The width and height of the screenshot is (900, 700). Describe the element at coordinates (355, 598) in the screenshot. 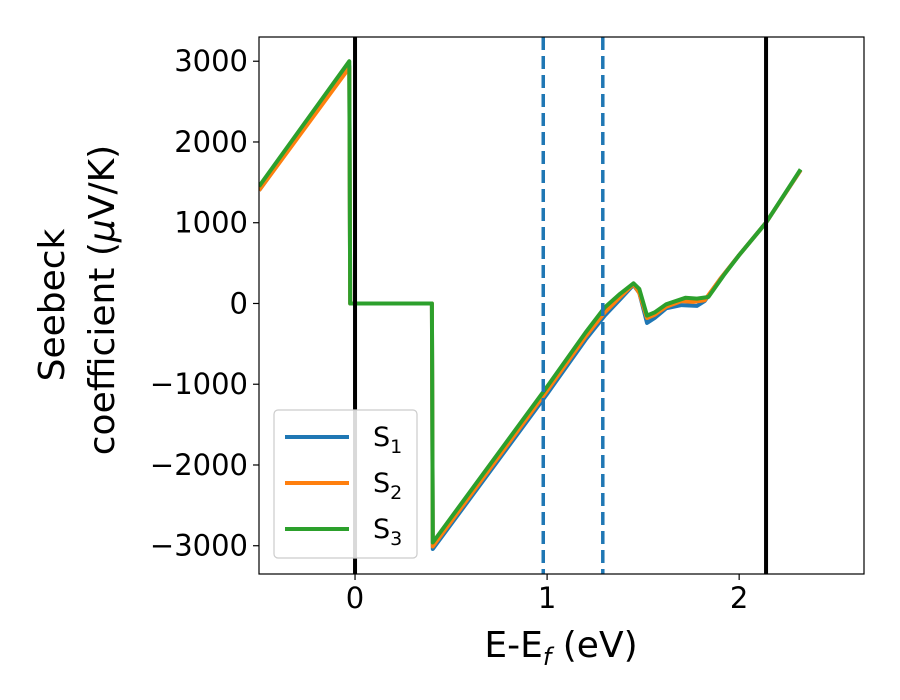

I see `x-tick-label: 0` at that location.